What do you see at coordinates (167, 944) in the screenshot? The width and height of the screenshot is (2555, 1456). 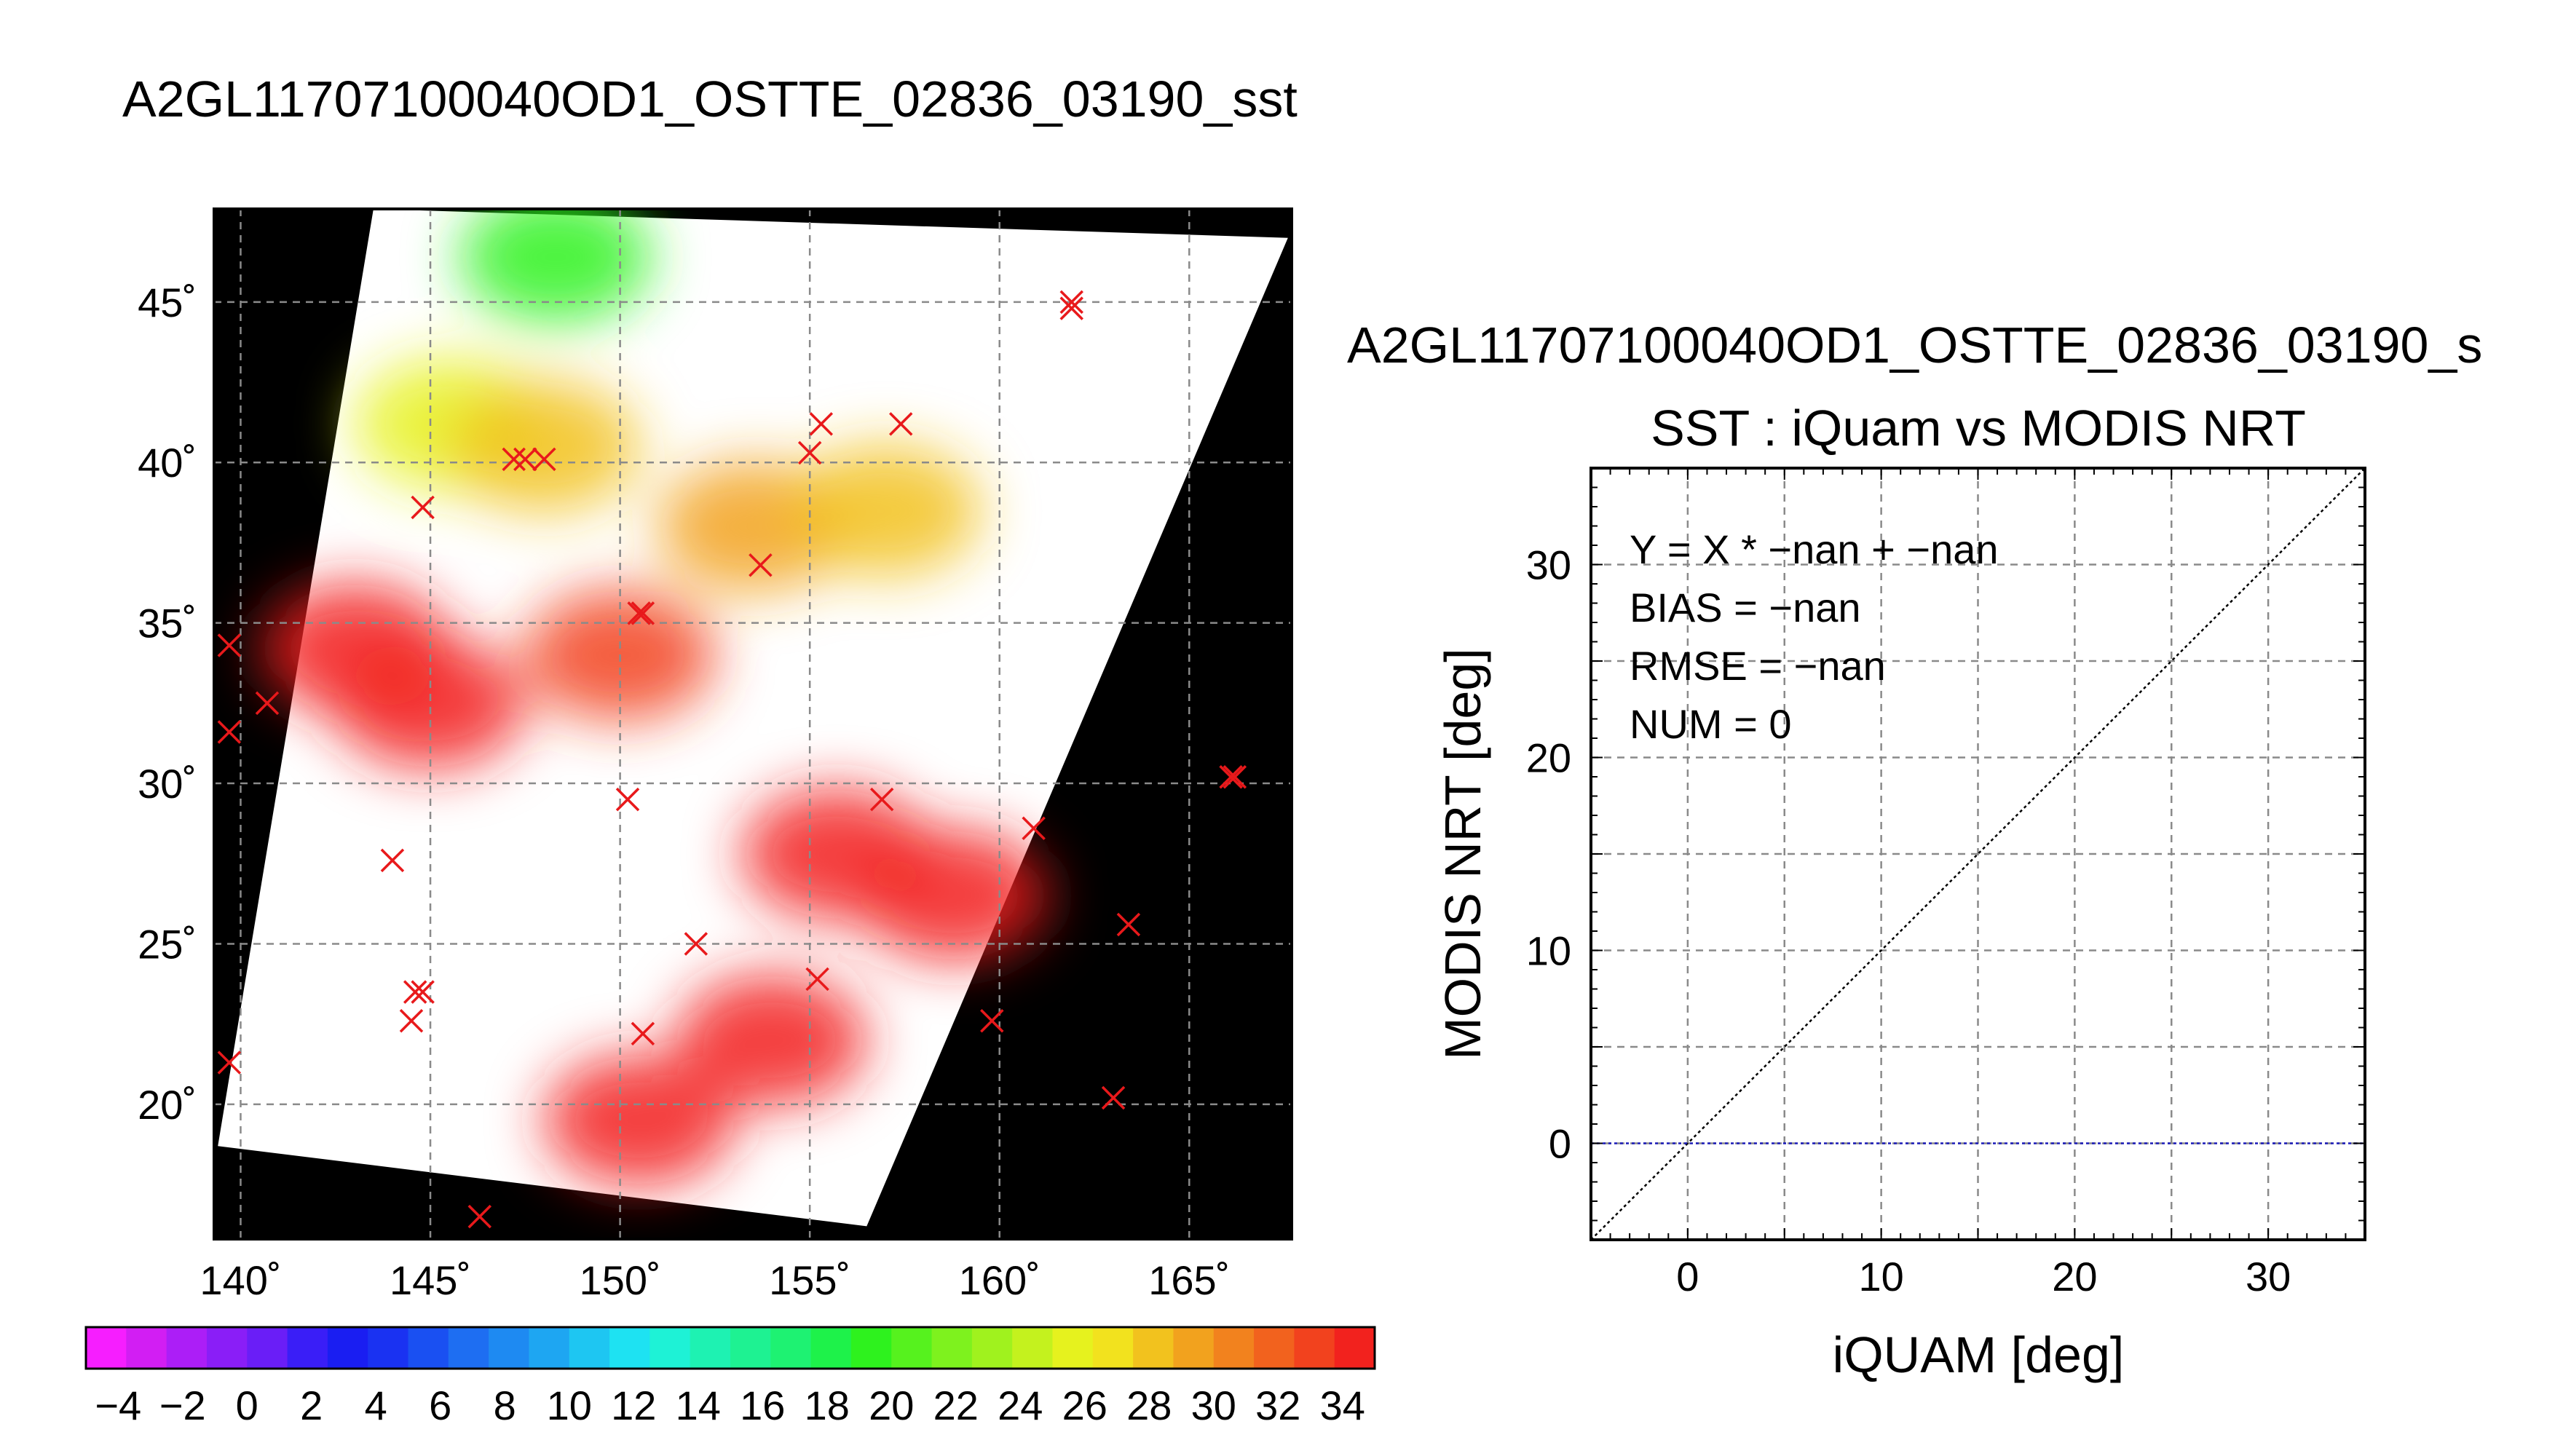 I see `map-y-tick-label: 25˚` at bounding box center [167, 944].